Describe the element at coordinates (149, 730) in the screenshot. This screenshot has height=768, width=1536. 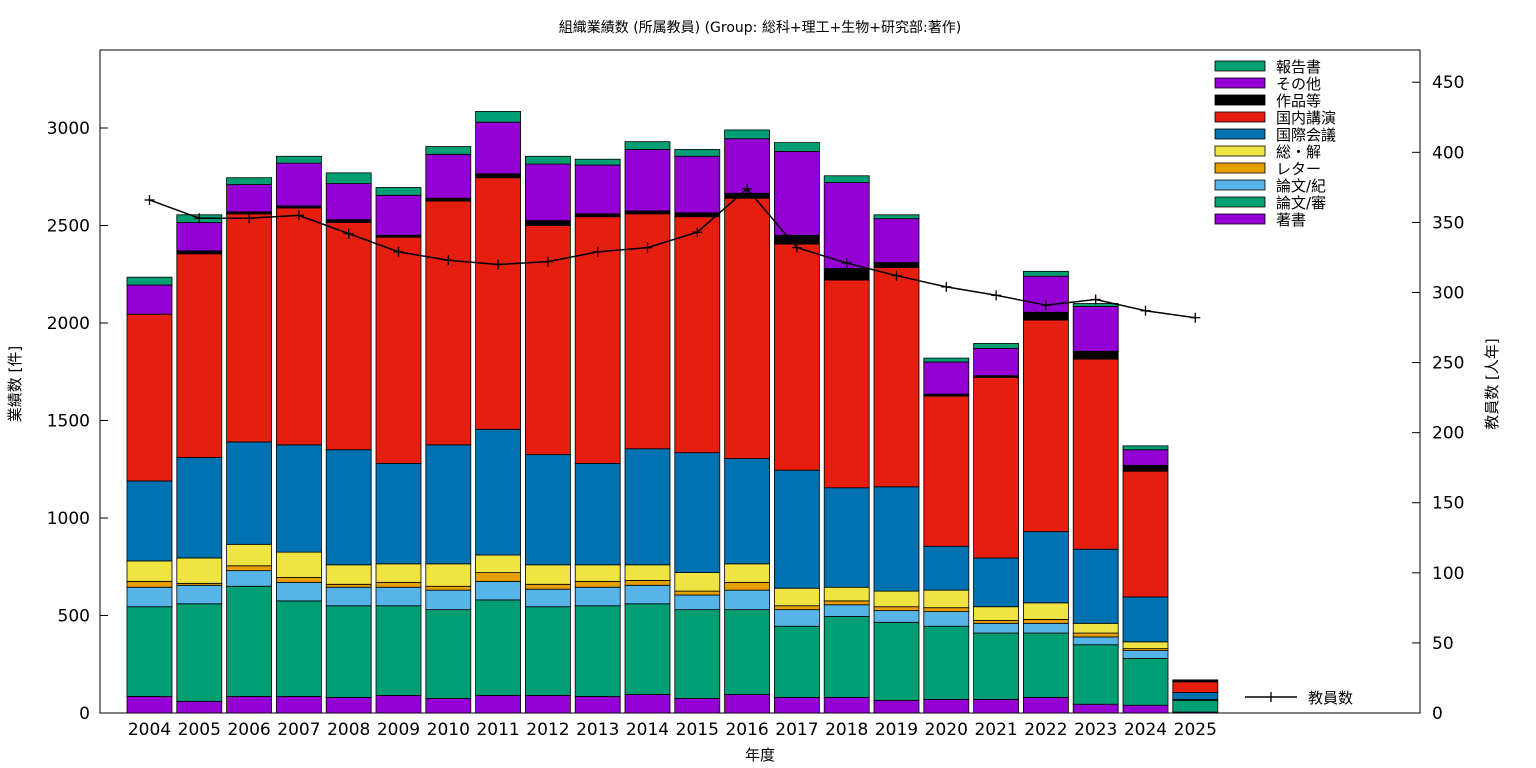
I see `x-tick-label: 2004` at that location.